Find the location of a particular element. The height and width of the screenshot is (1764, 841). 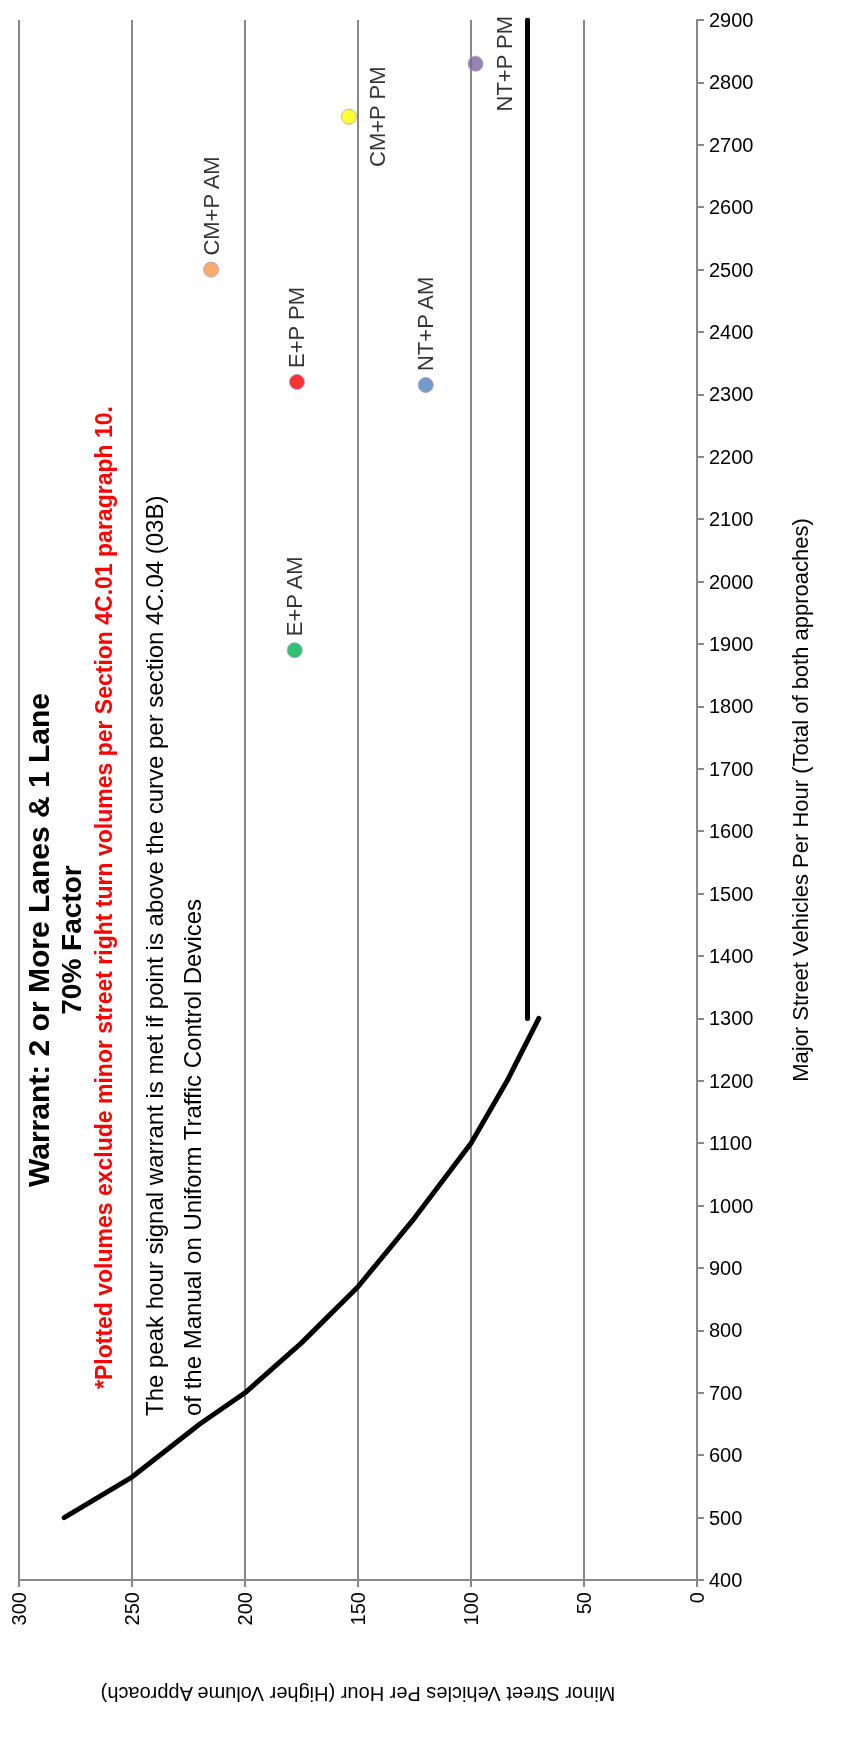

text: 70% Factor is located at coordinates (71, 940).